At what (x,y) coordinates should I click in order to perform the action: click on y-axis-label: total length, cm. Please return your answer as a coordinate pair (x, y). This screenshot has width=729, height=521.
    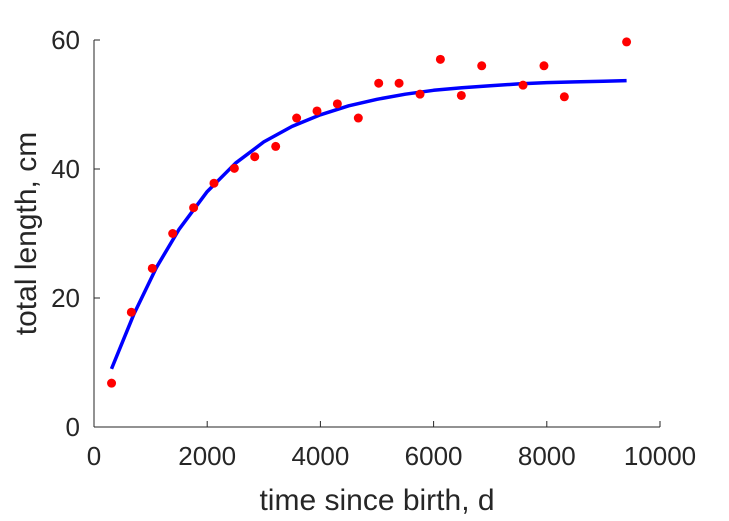
    Looking at the image, I should click on (26, 233).